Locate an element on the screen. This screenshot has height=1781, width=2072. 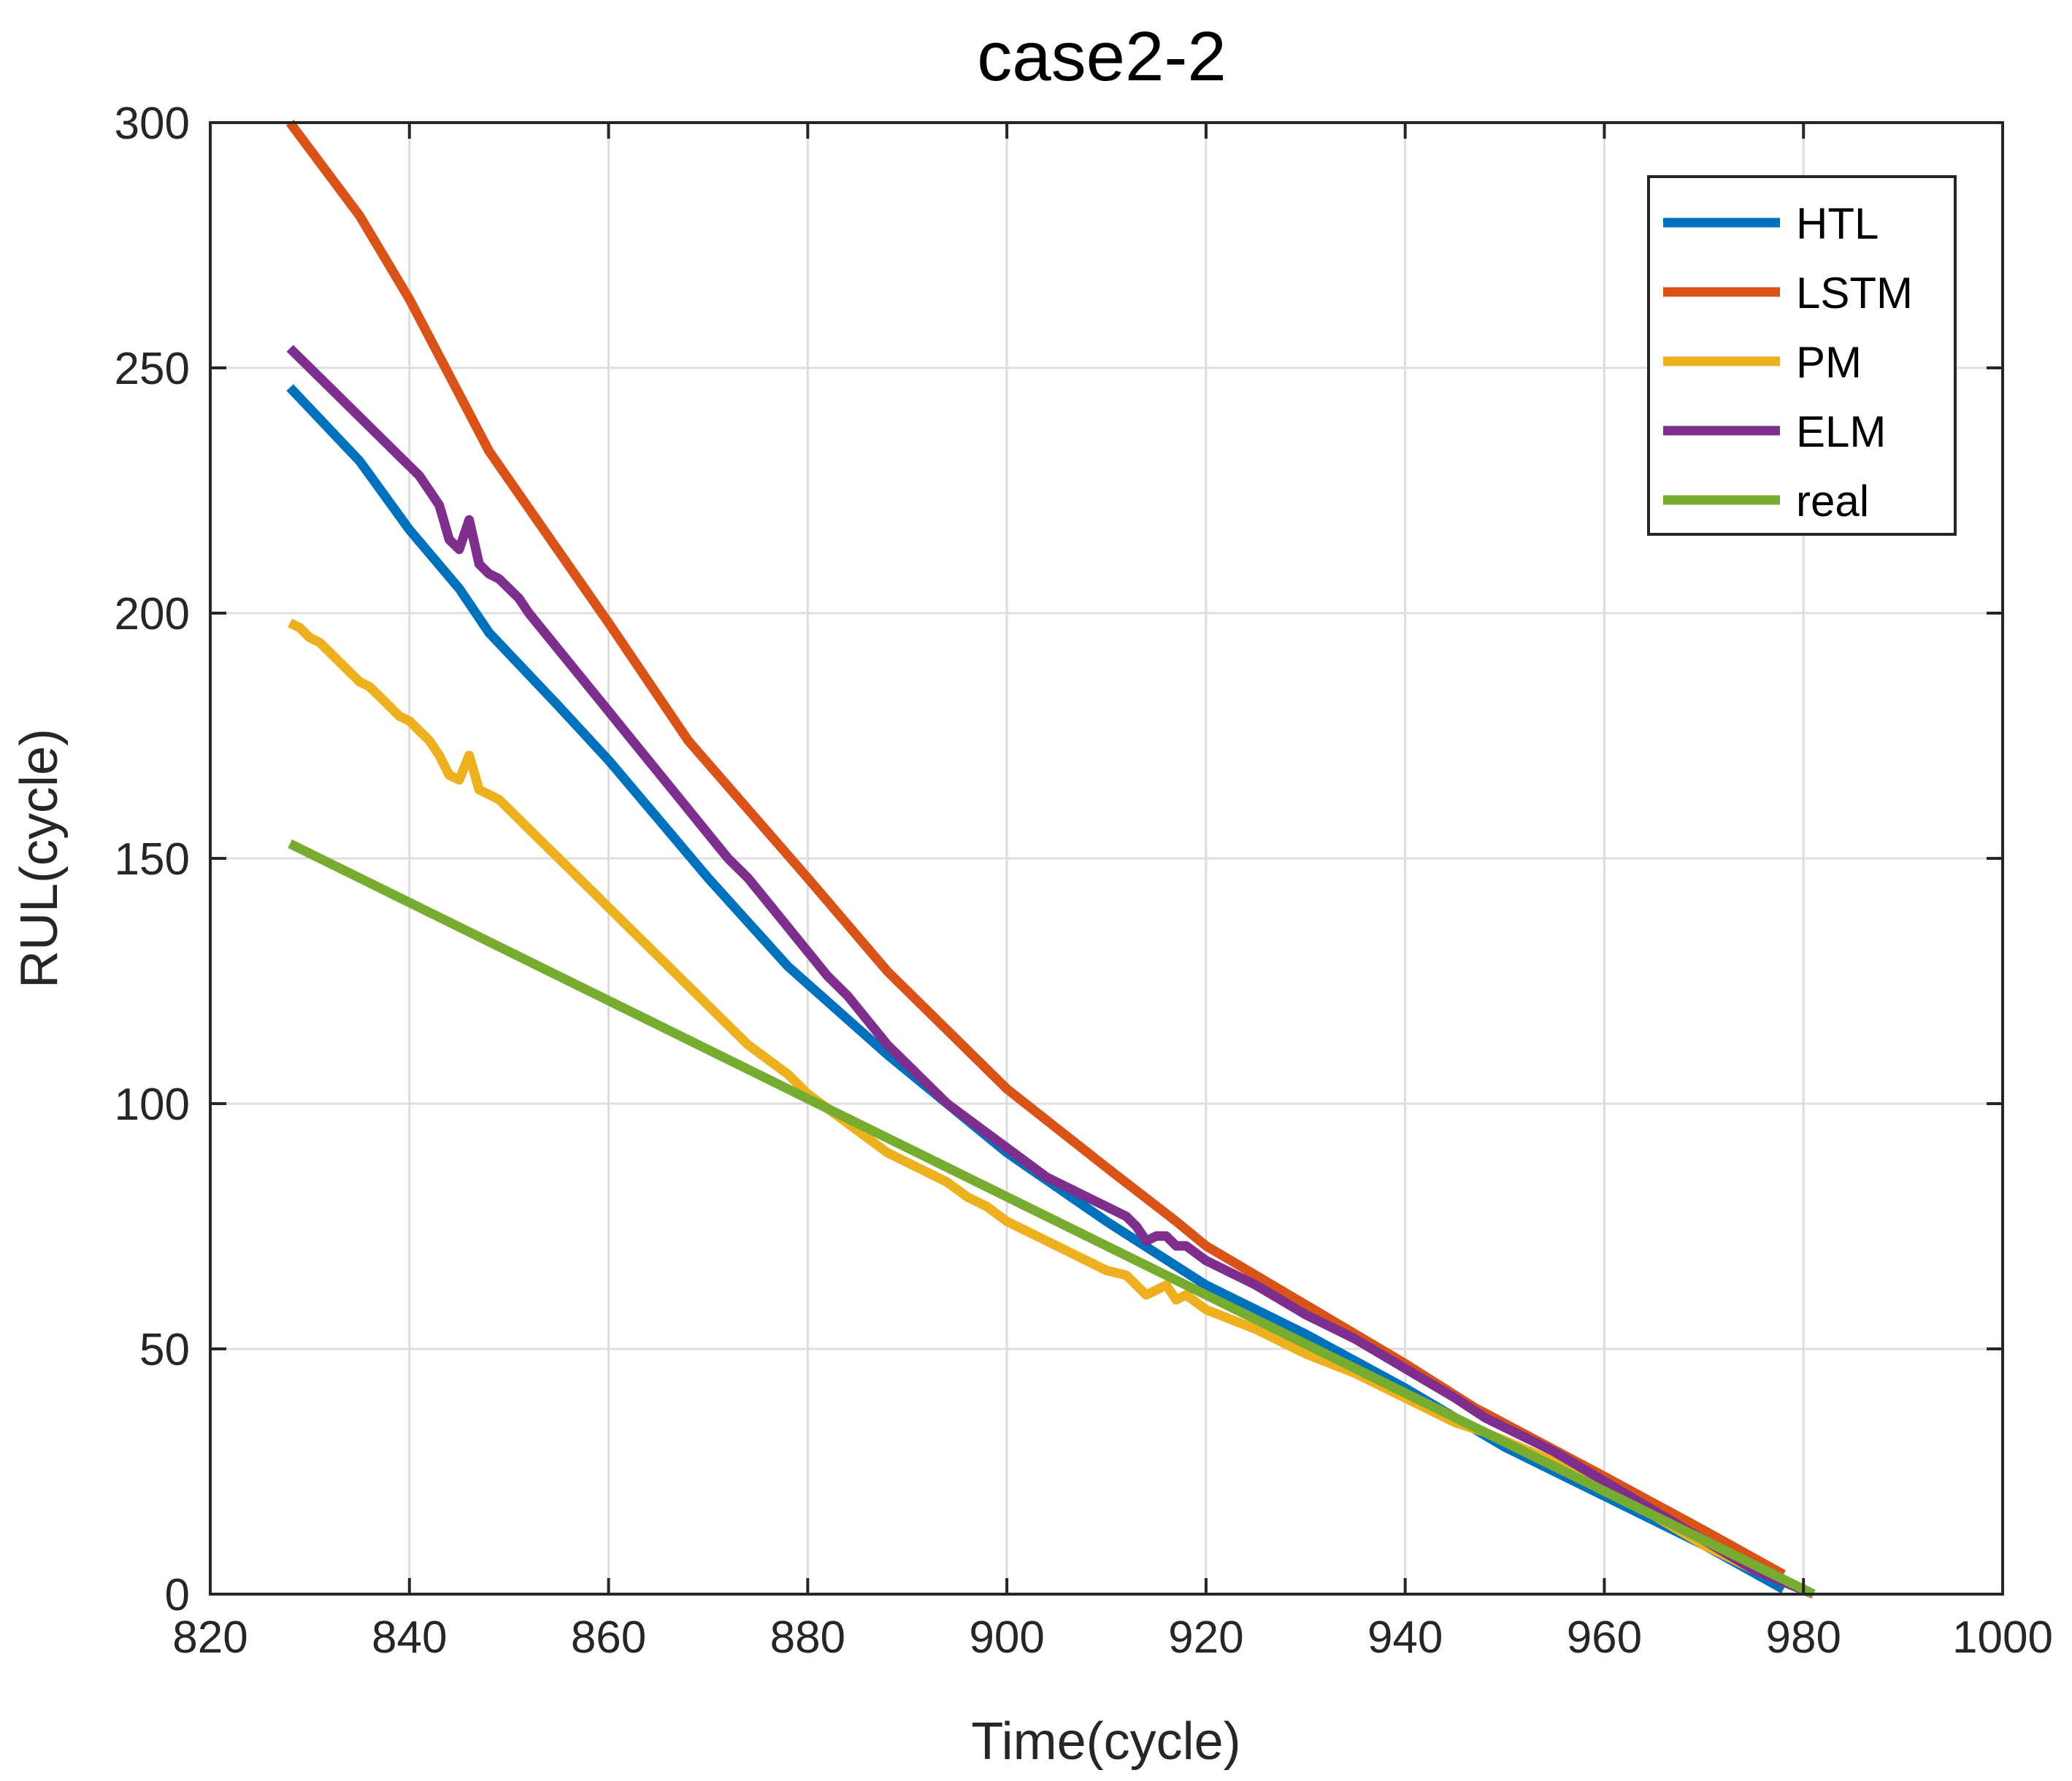
x-tick-label: 1000 is located at coordinates (2002, 1638).